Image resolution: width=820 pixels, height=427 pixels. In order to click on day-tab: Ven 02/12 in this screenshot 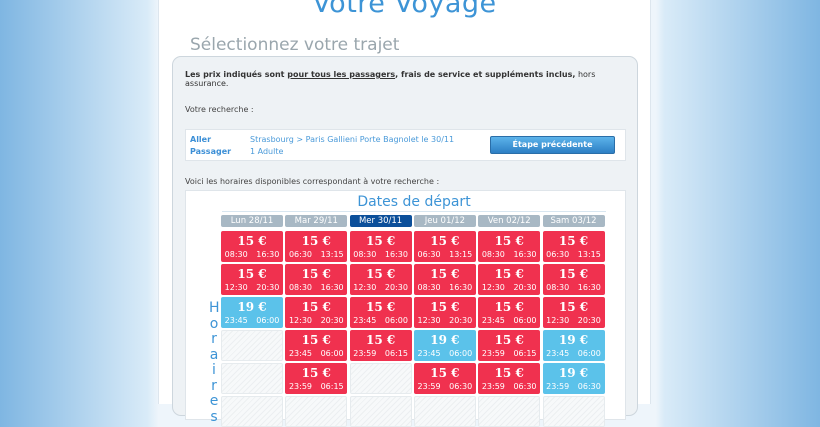, I will do `click(509, 221)`.